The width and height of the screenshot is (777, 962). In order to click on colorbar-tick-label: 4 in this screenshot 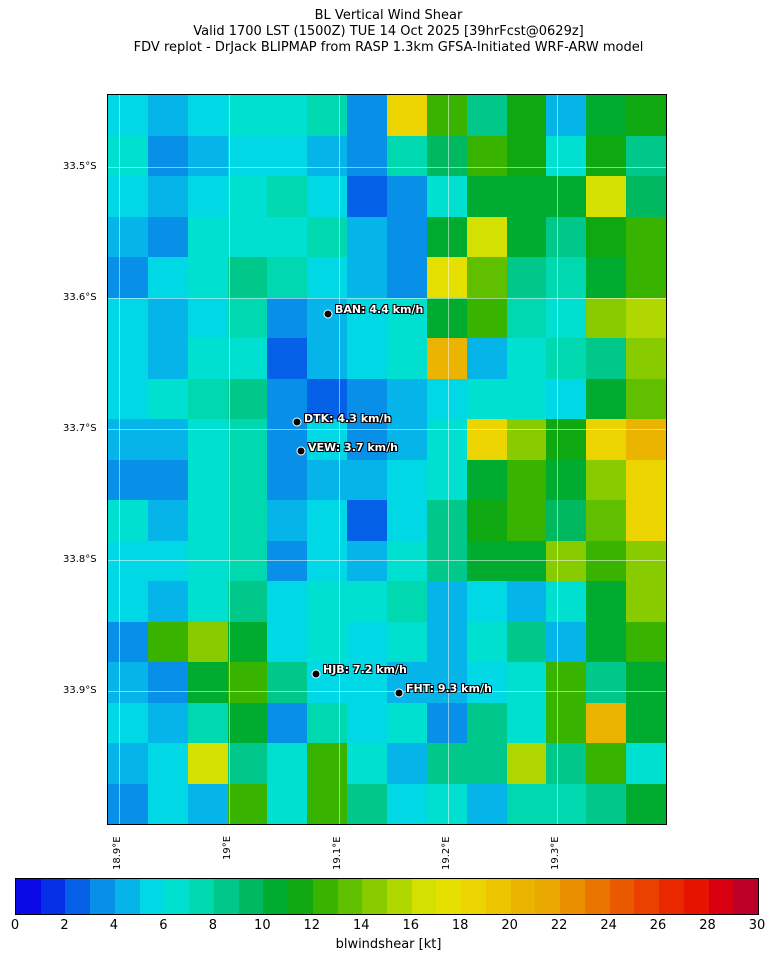, I will do `click(114, 925)`.